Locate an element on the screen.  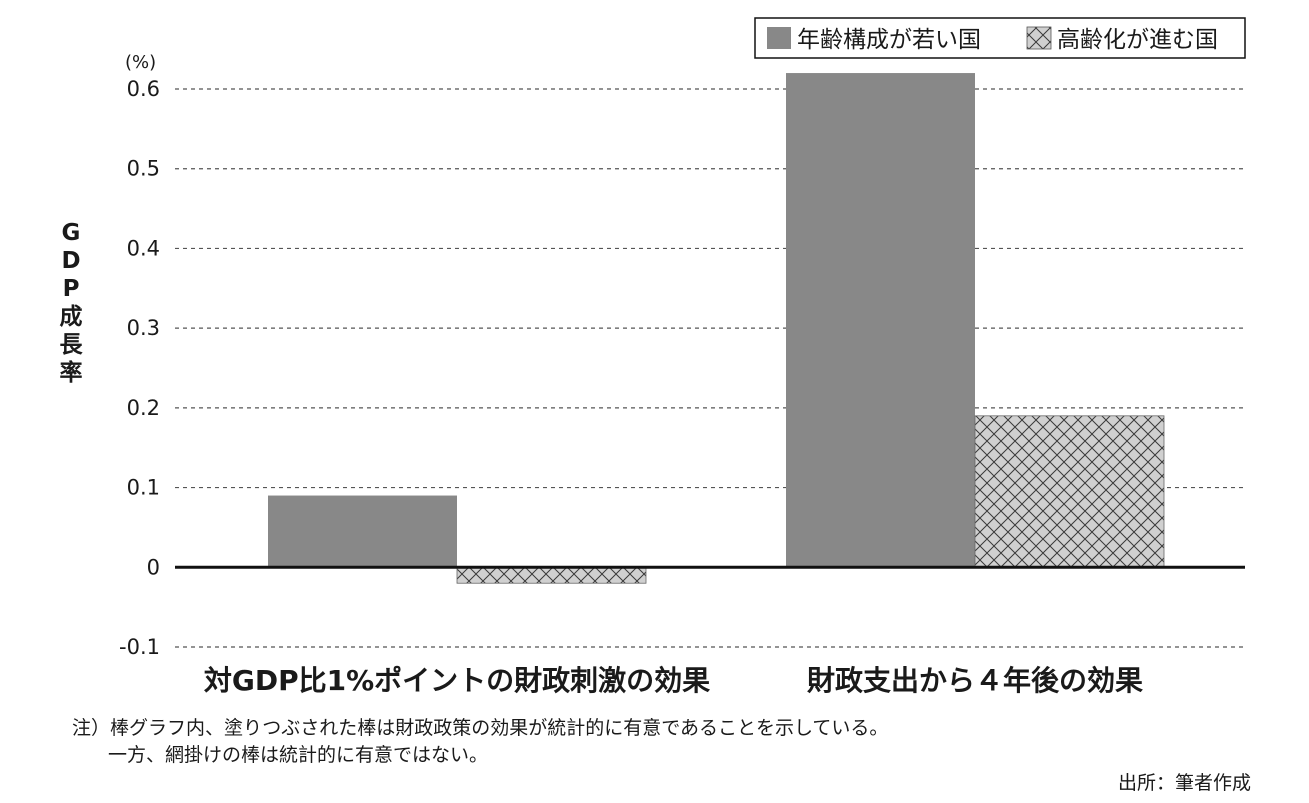
y-tick-label: 0.5 is located at coordinates (143, 169).